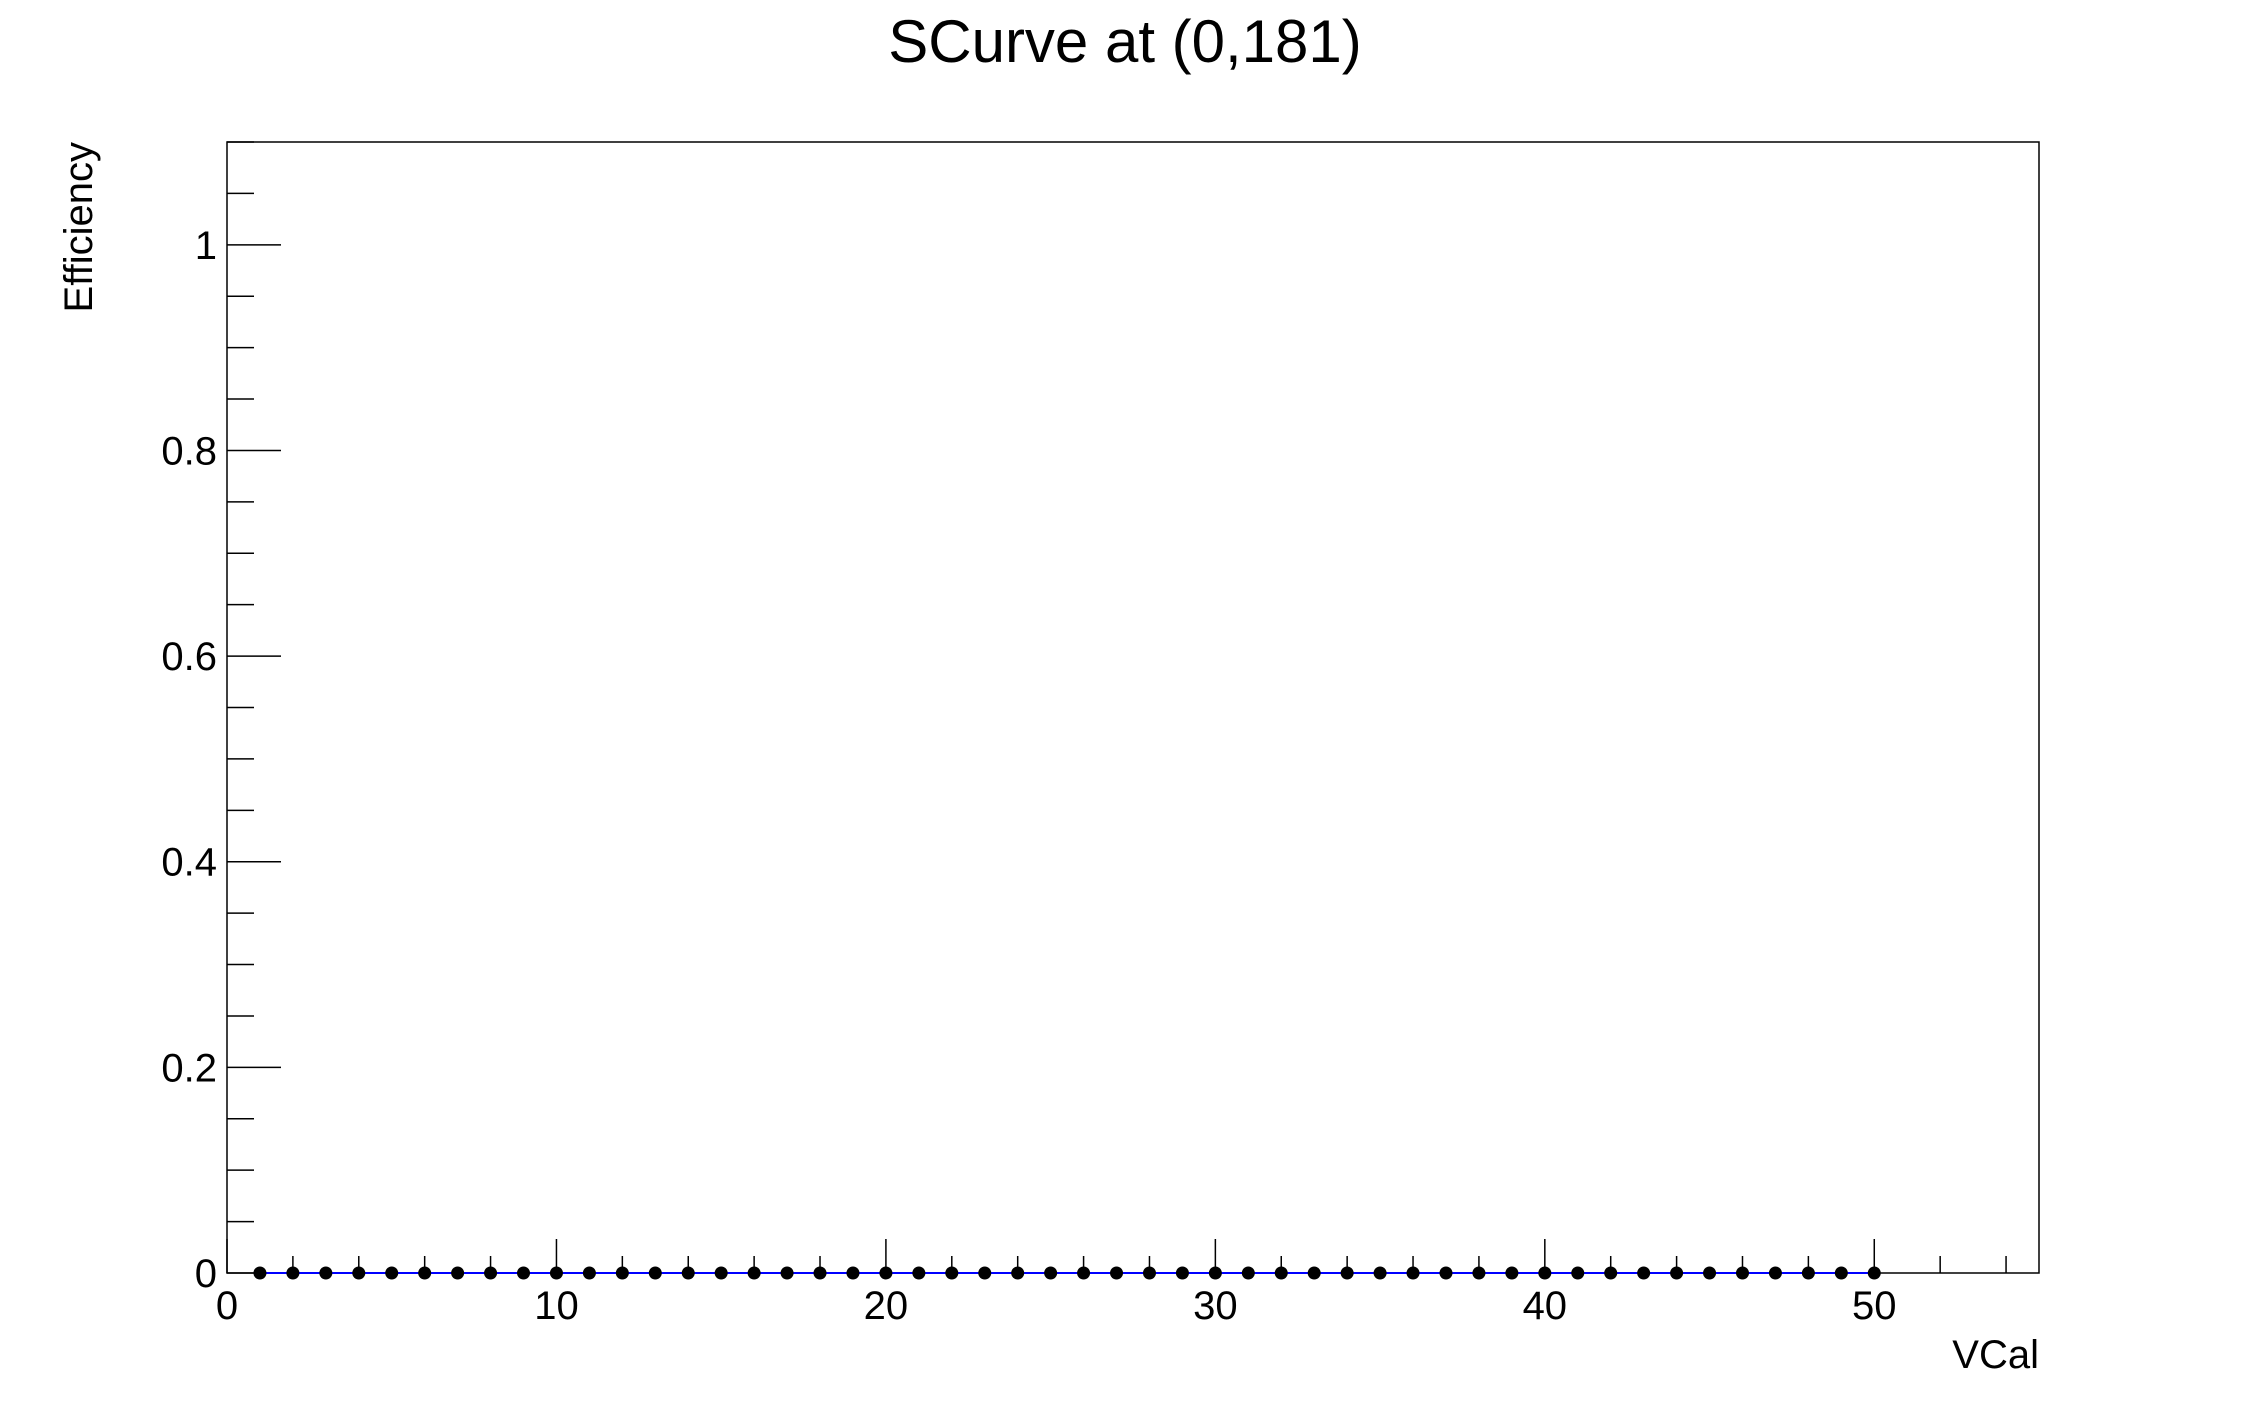  I want to click on y-tick-label: 0, so click(206, 1274).